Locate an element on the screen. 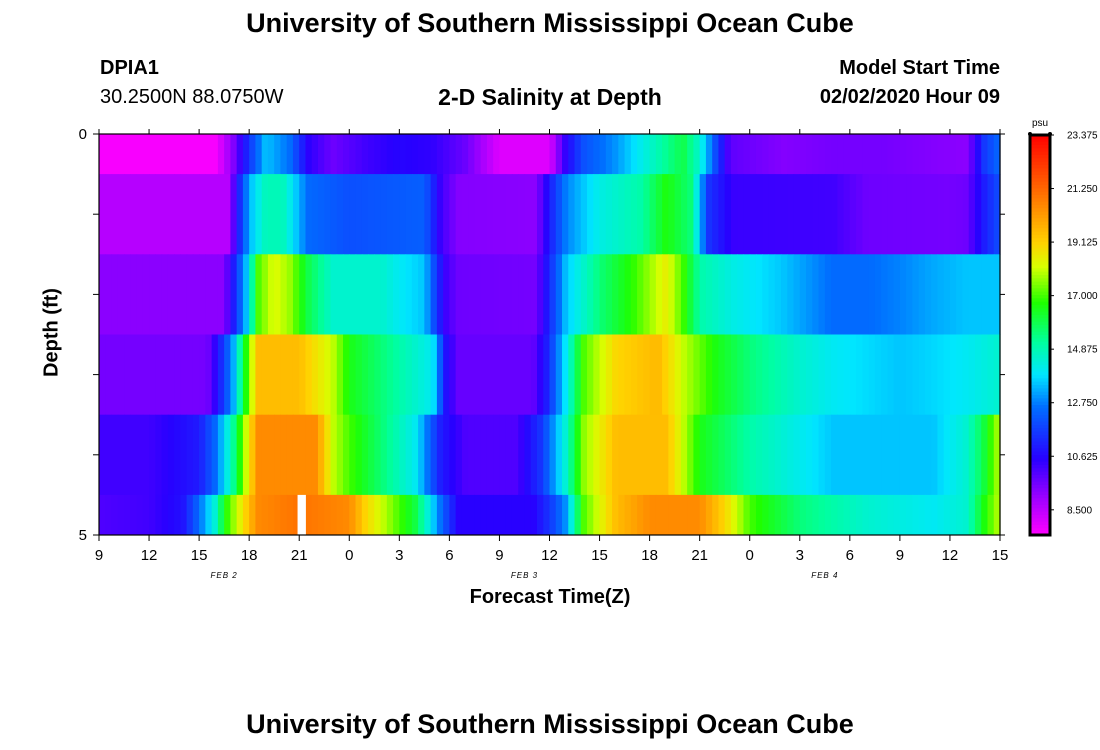  x-tick-label: 12 is located at coordinates (549, 555).